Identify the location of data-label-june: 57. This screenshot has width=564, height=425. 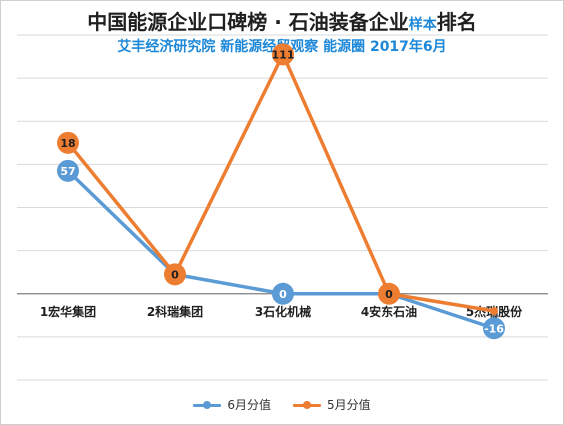
(67, 171).